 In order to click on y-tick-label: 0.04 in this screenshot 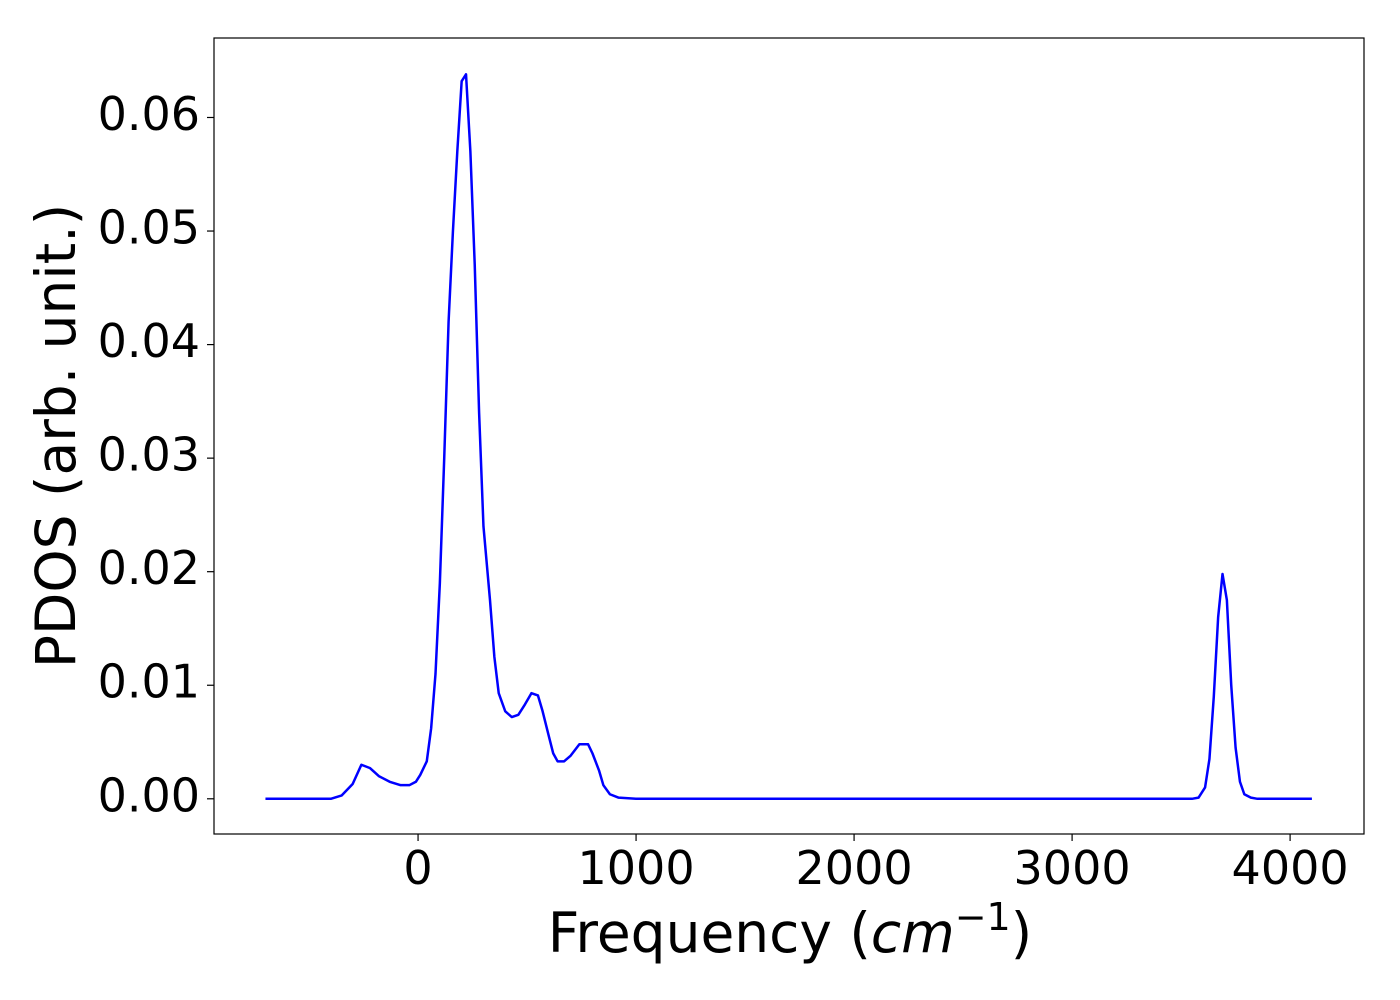, I will do `click(149, 341)`.